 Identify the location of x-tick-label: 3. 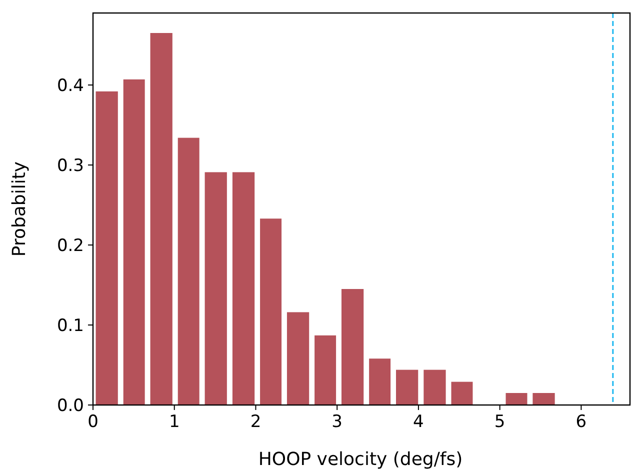
(337, 422).